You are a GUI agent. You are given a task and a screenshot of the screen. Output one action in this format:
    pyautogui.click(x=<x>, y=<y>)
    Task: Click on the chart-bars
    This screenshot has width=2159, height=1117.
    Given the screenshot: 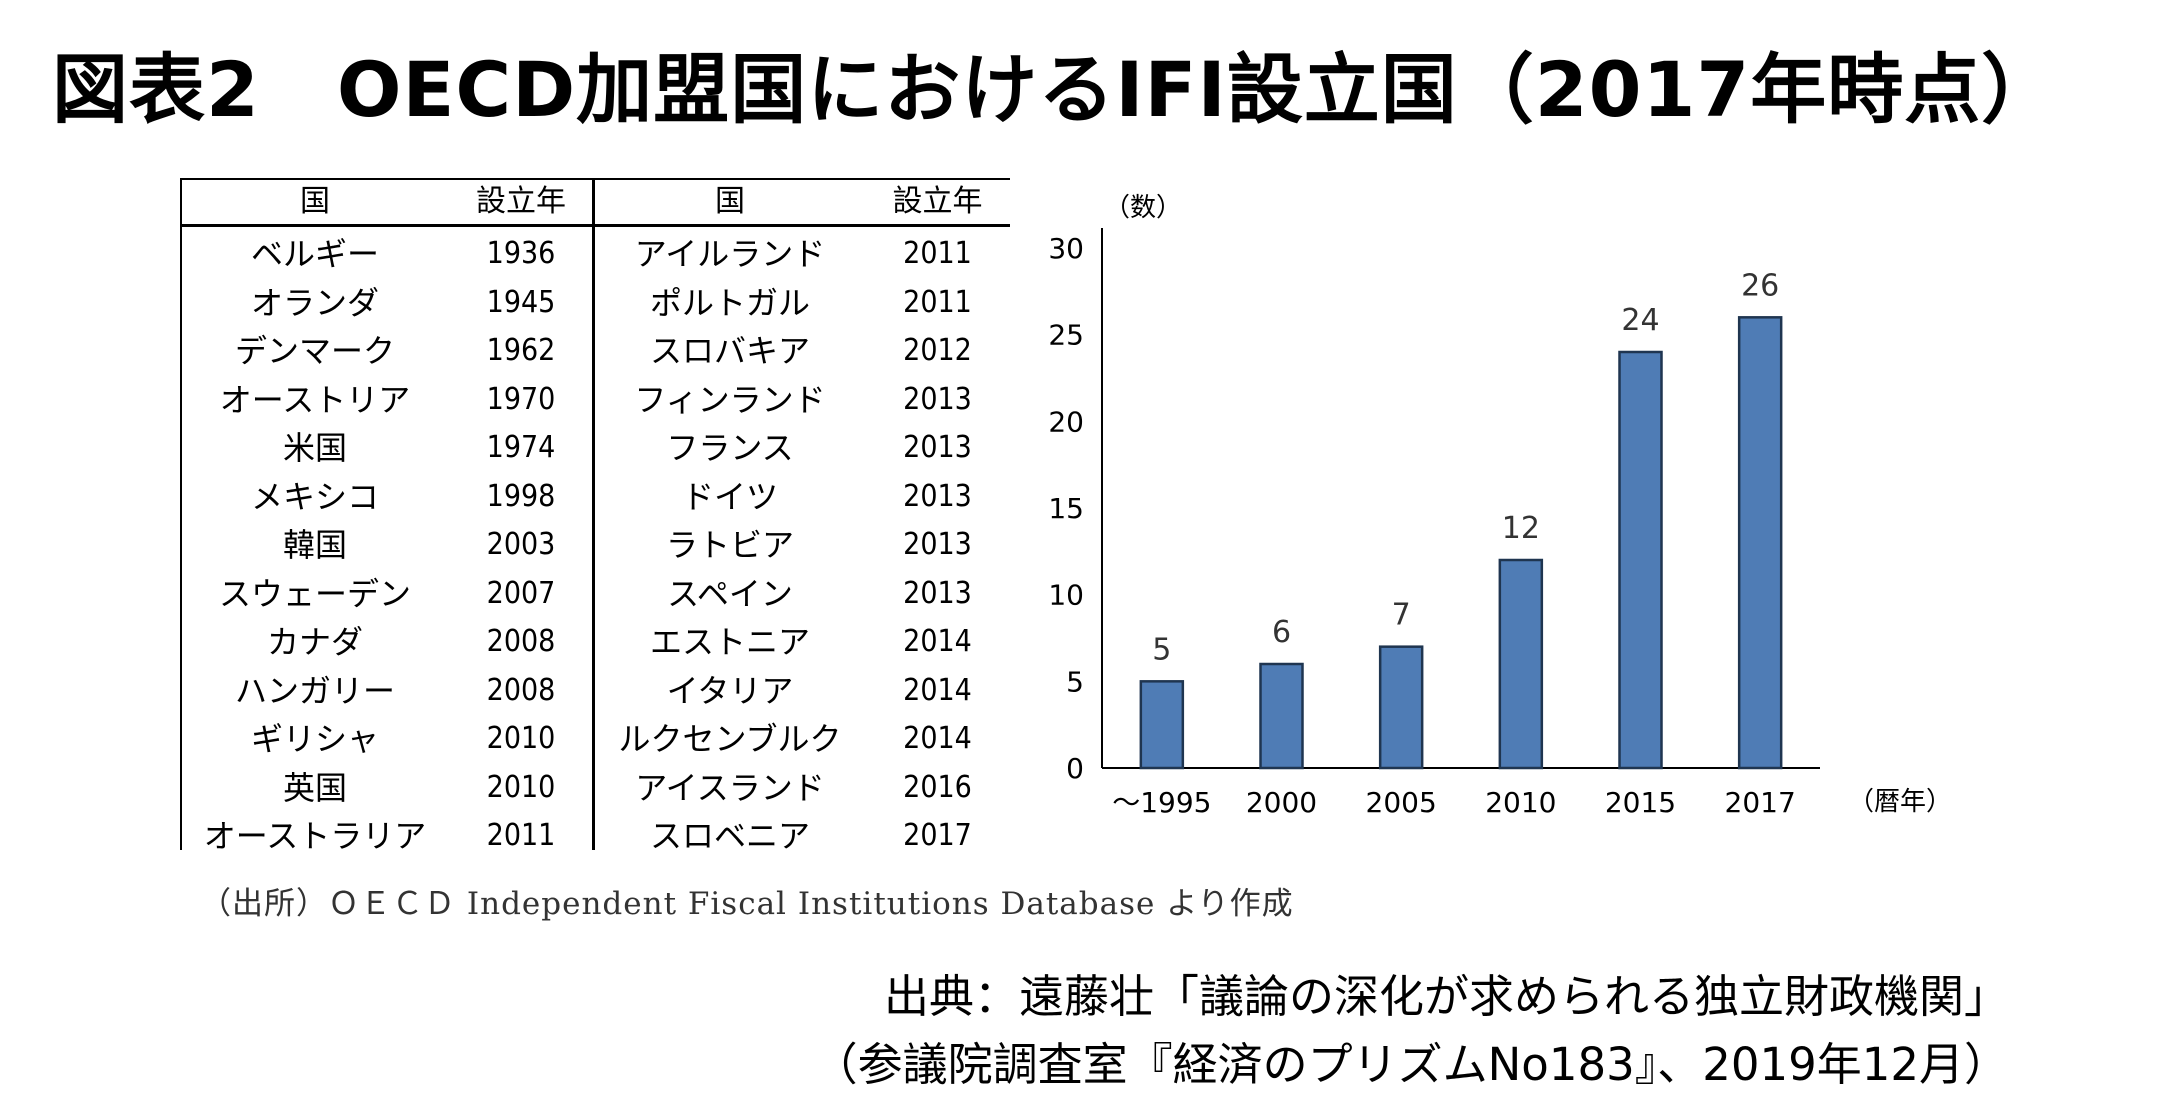 What is the action you would take?
    pyautogui.click(x=1461, y=543)
    